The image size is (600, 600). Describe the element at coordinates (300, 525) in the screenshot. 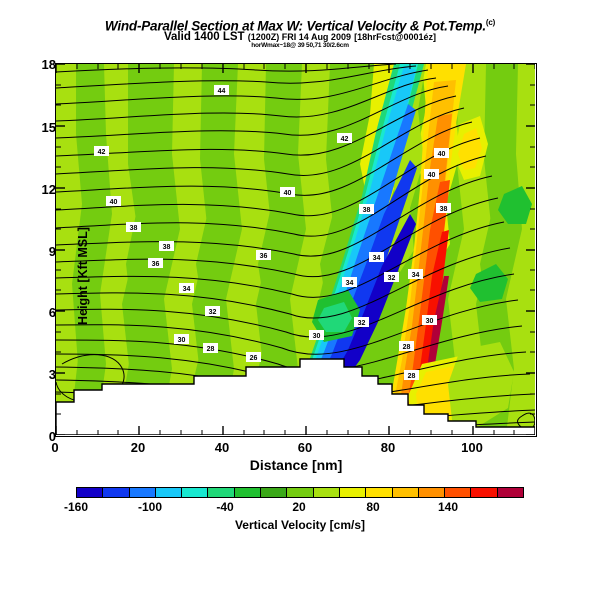

I see `colorbar-title: Vertical Velocity [cm/s]` at that location.